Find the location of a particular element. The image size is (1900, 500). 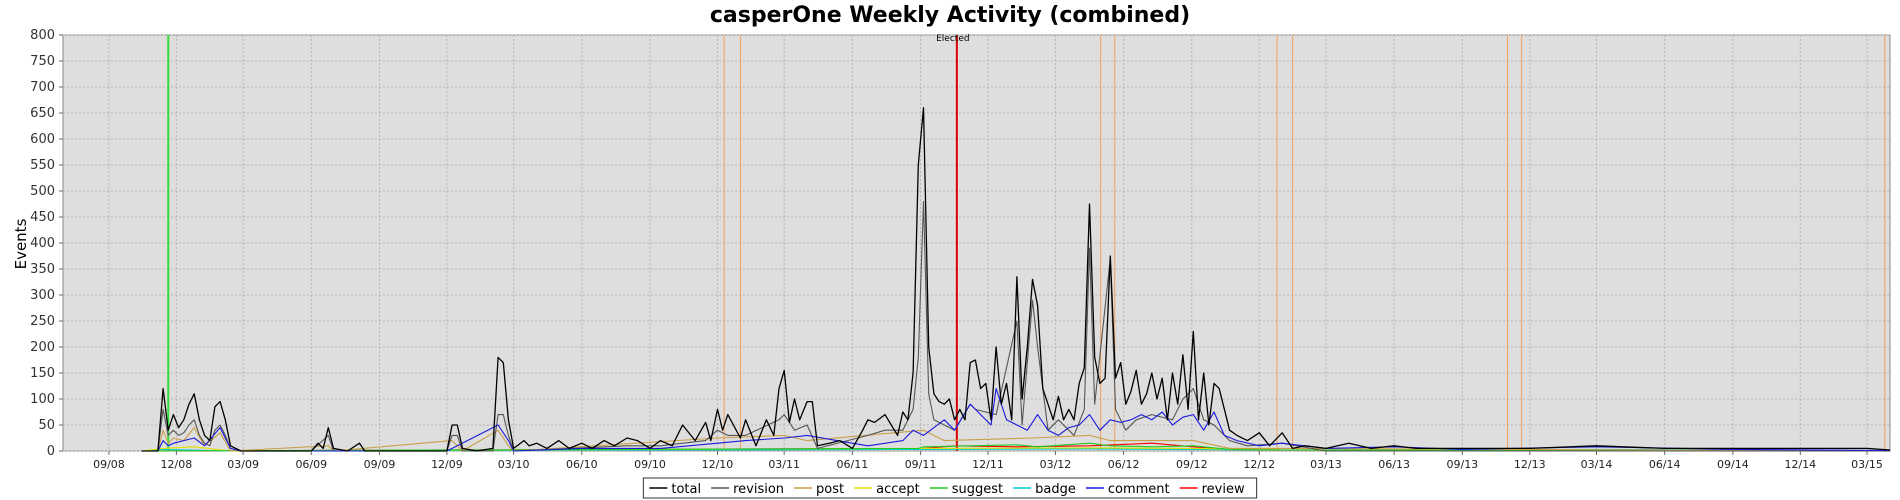

y-tick-label: 350 is located at coordinates (42, 269).